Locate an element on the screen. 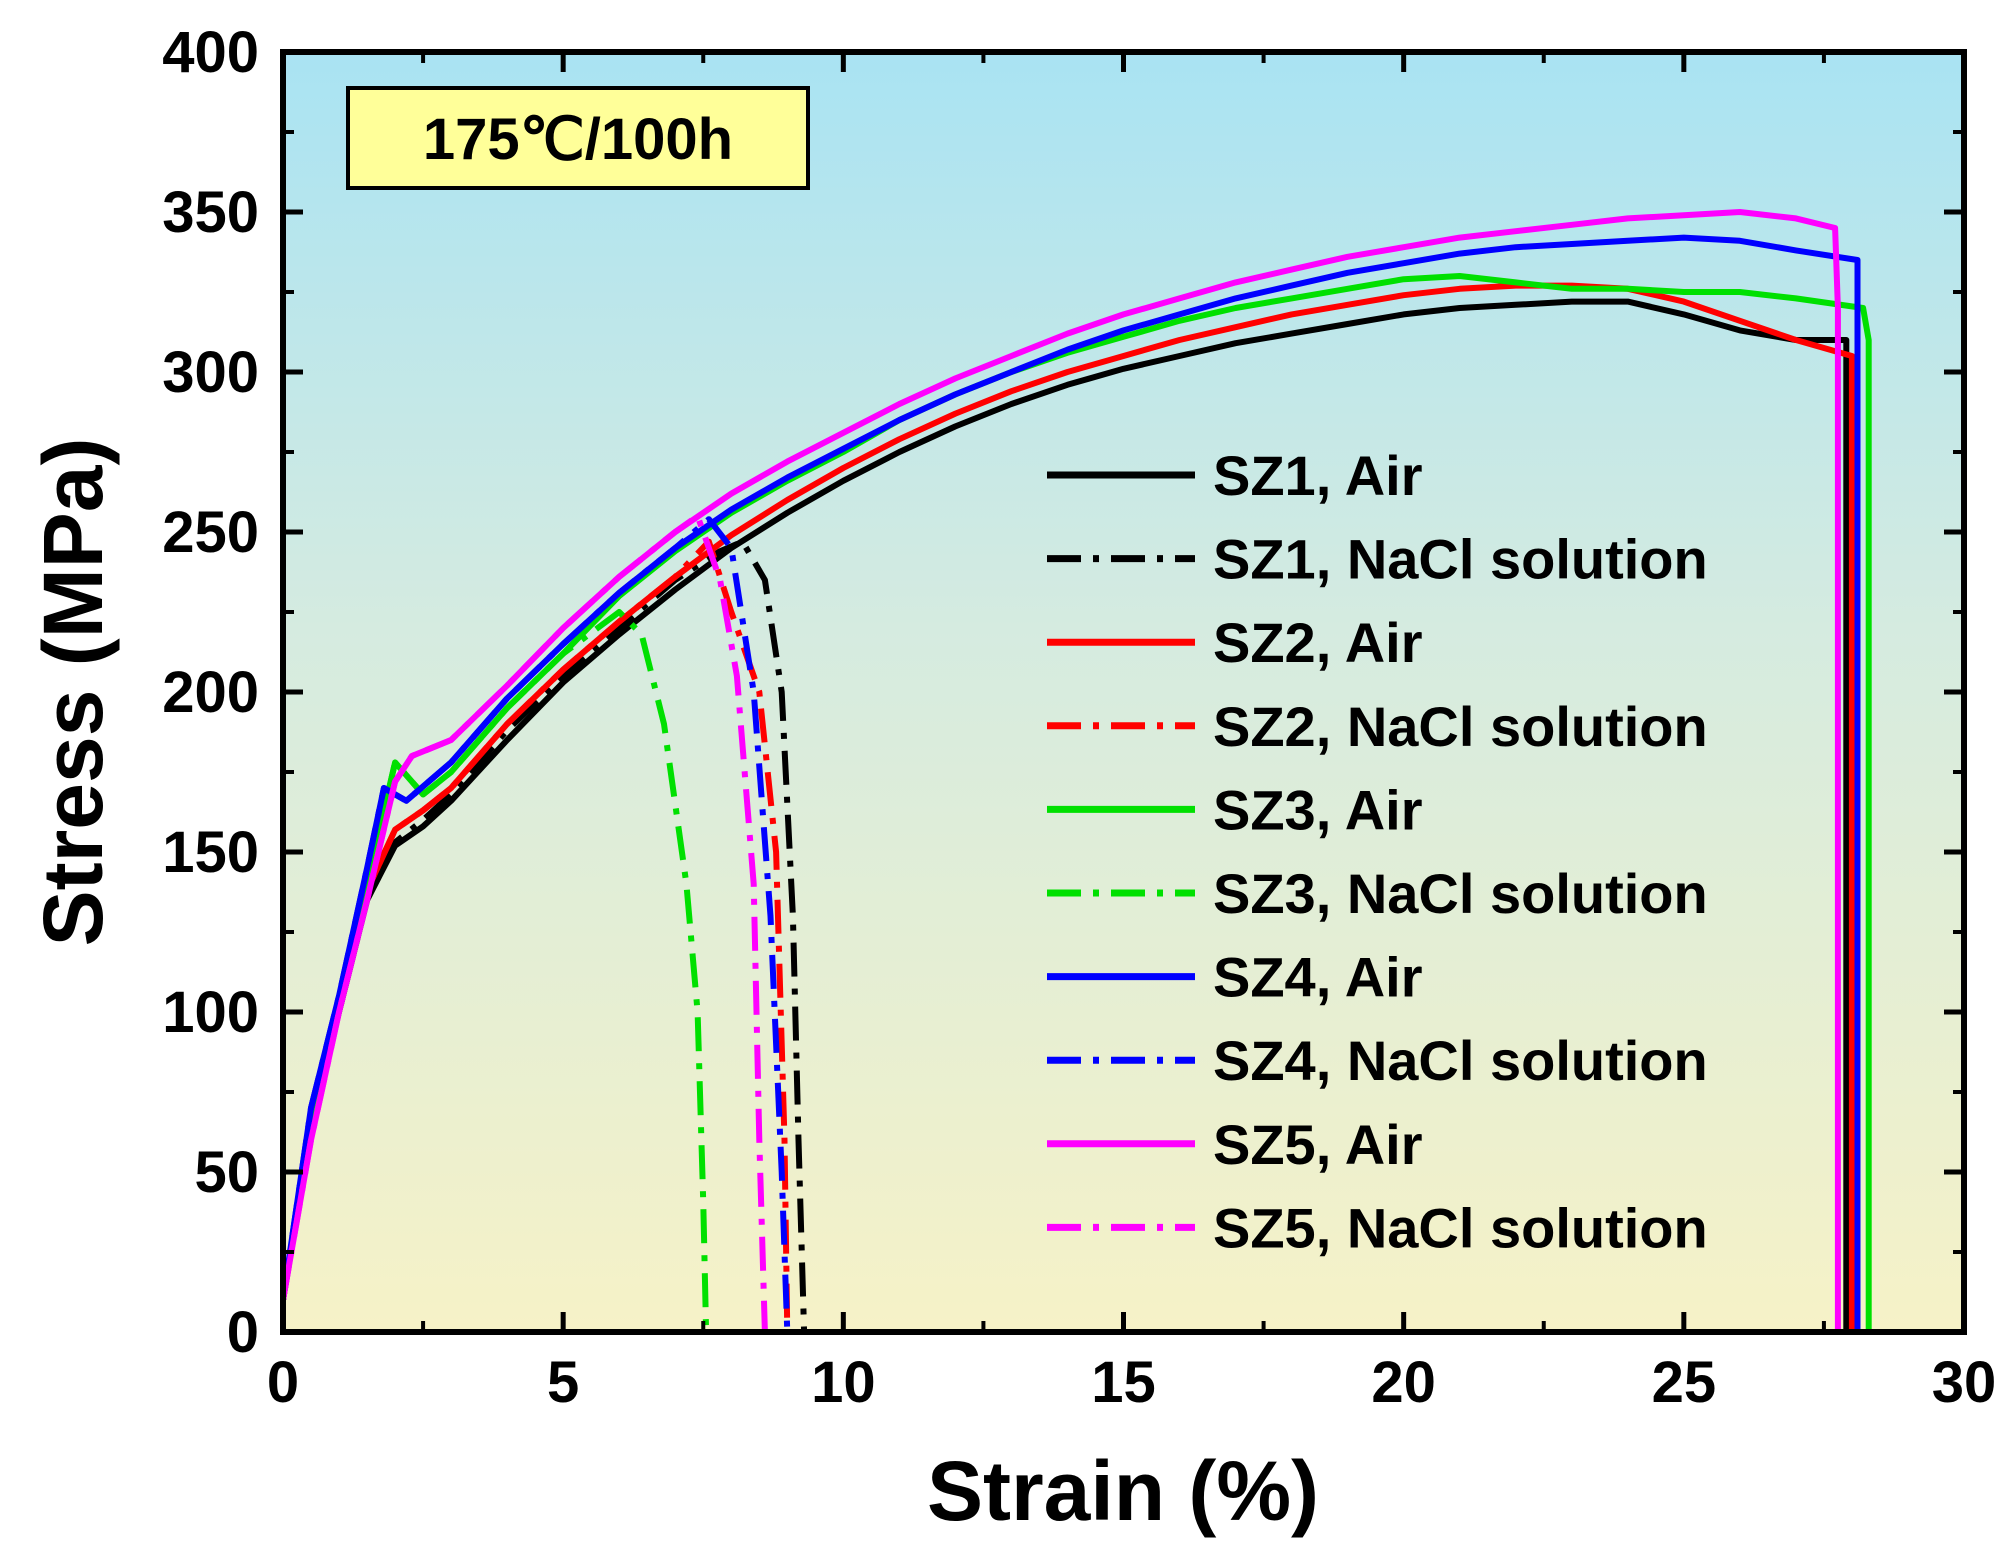  legend-label: SZ1, Air is located at coordinates (1318, 475).